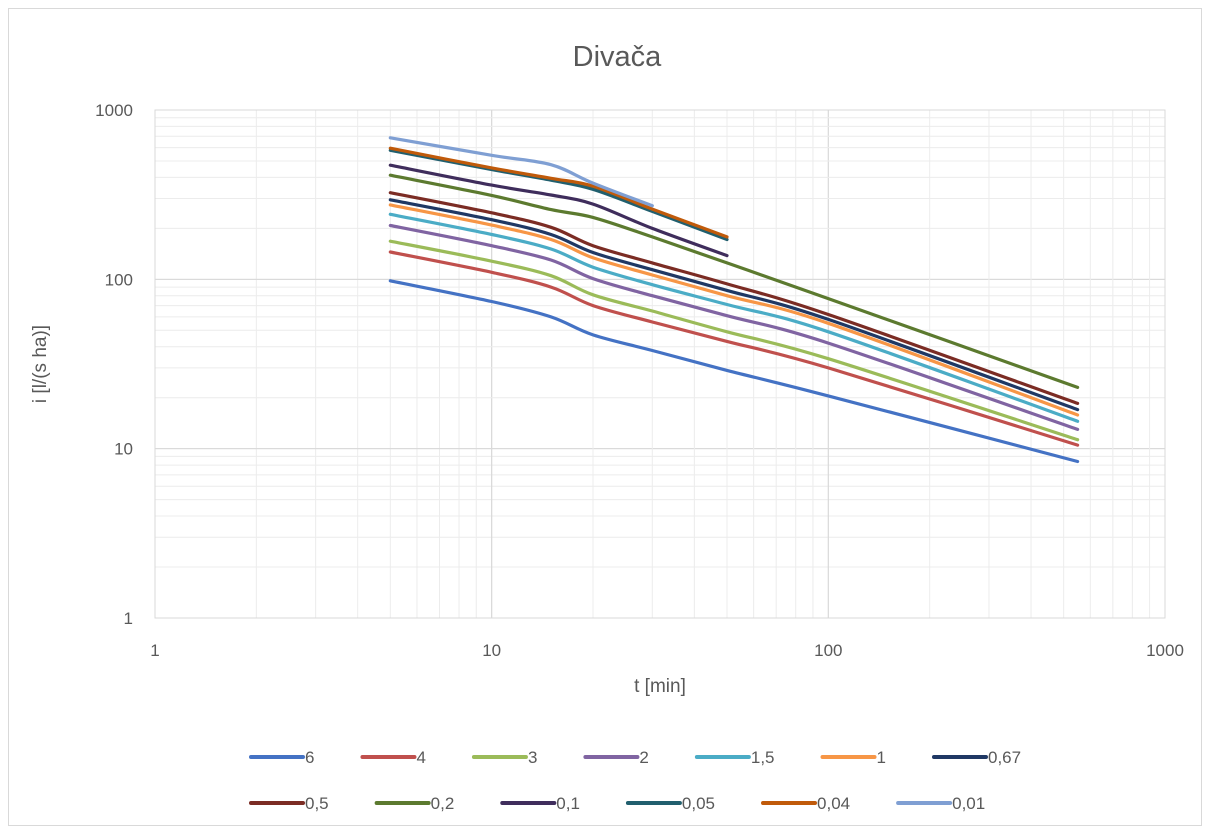 This screenshot has width=1208, height=832. What do you see at coordinates (643, 757) in the screenshot?
I see `legend-label: 2` at bounding box center [643, 757].